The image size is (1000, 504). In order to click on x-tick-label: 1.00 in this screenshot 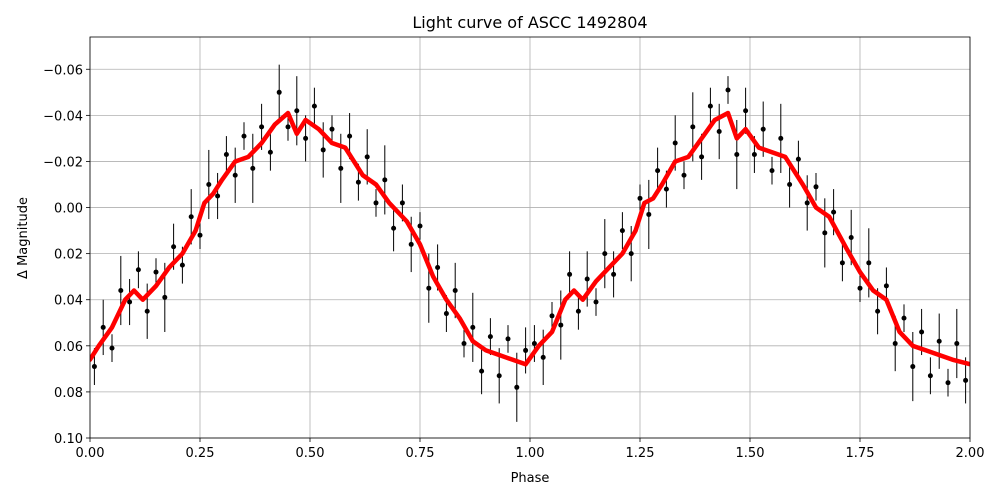, I will do `click(530, 453)`.